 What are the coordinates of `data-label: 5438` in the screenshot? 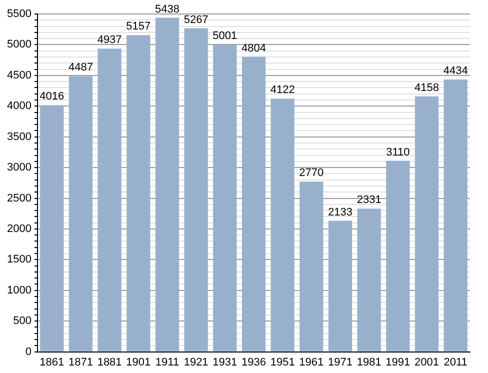 It's located at (167, 9).